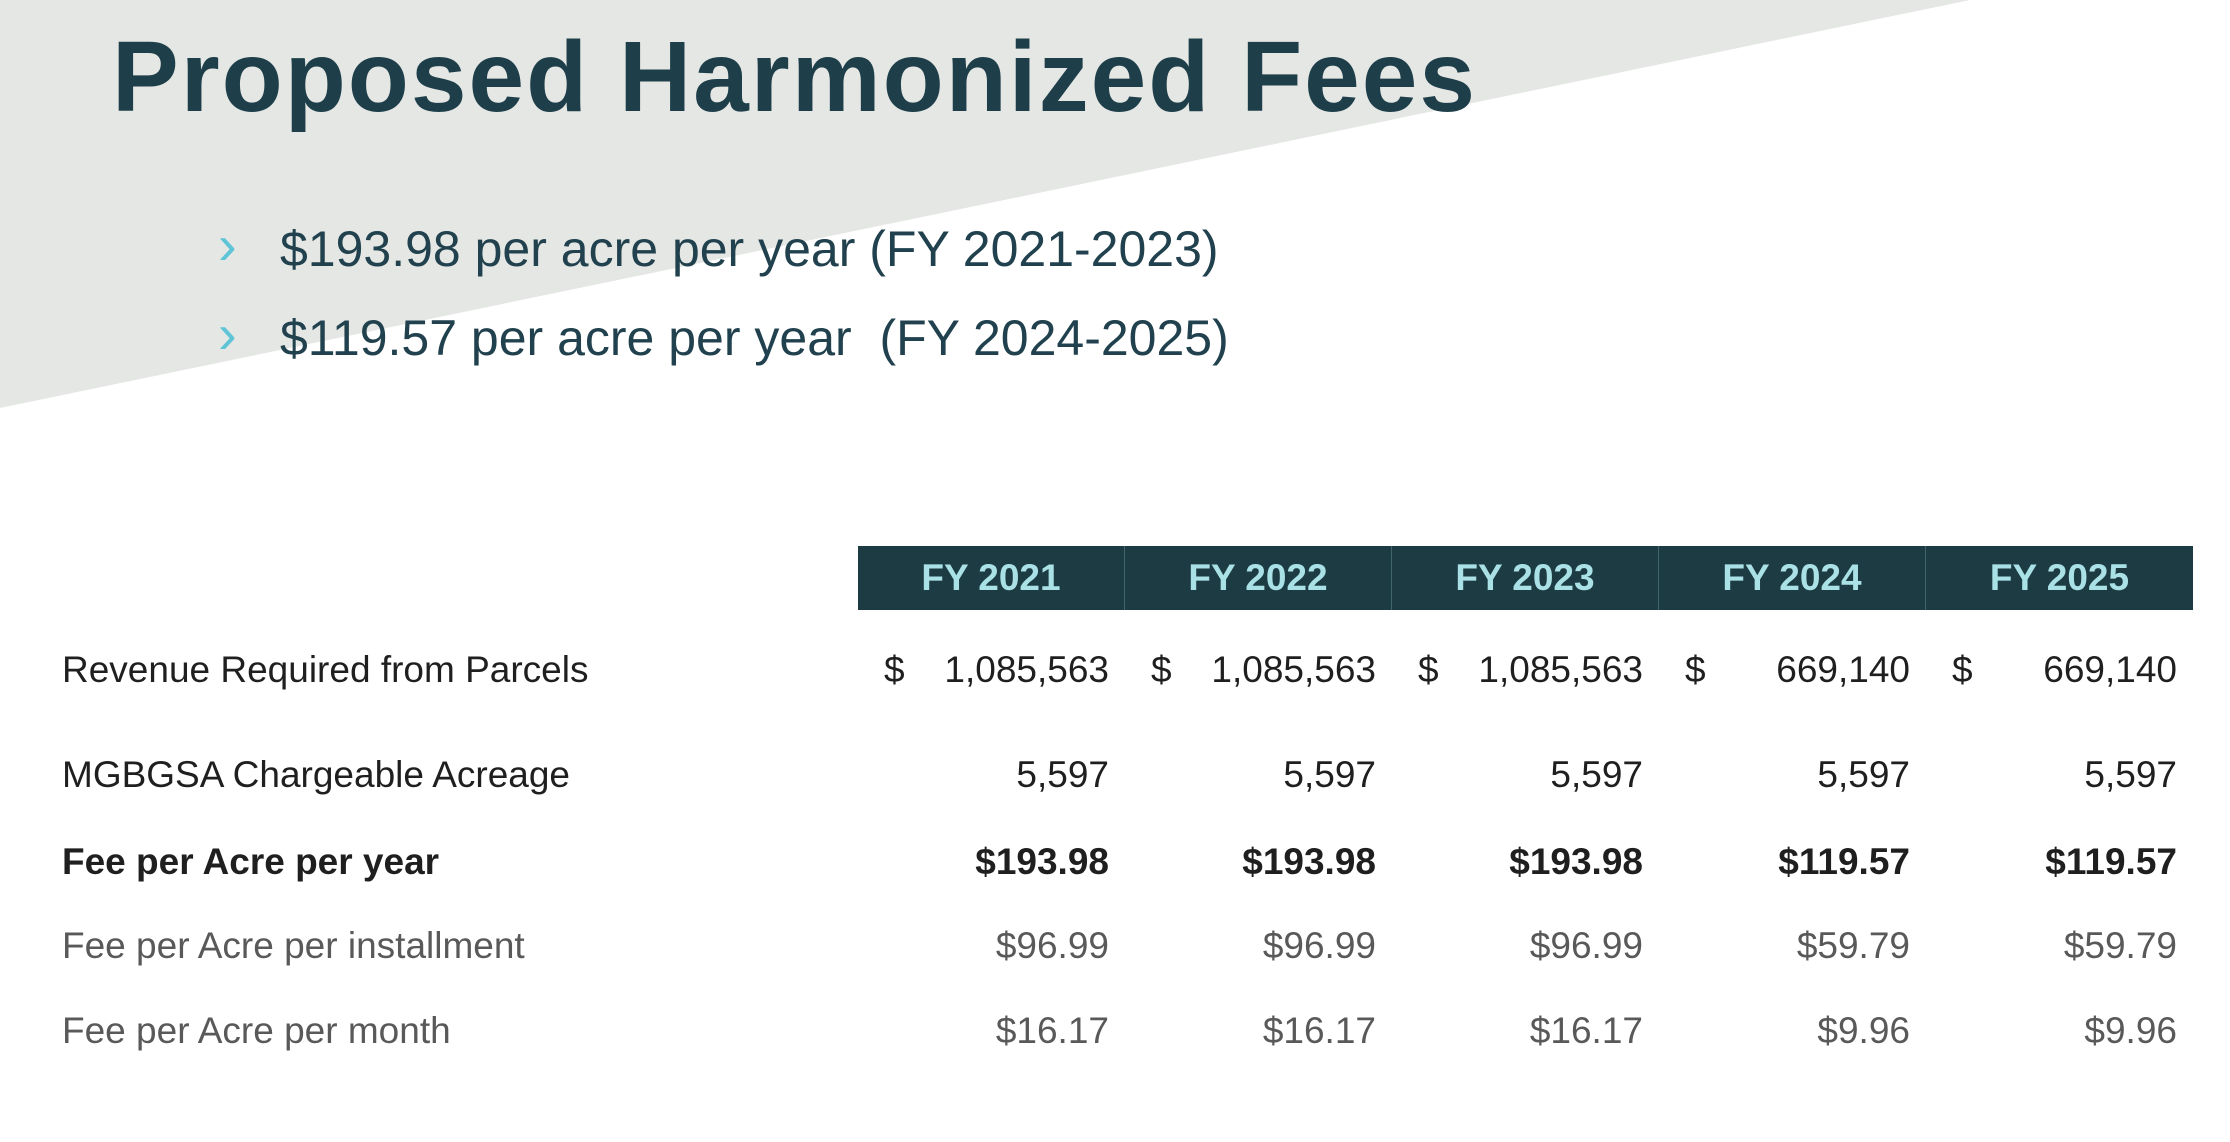 Image resolution: width=2230 pixels, height=1142 pixels. I want to click on column-header-fy2025: FY 2025, so click(2059, 578).